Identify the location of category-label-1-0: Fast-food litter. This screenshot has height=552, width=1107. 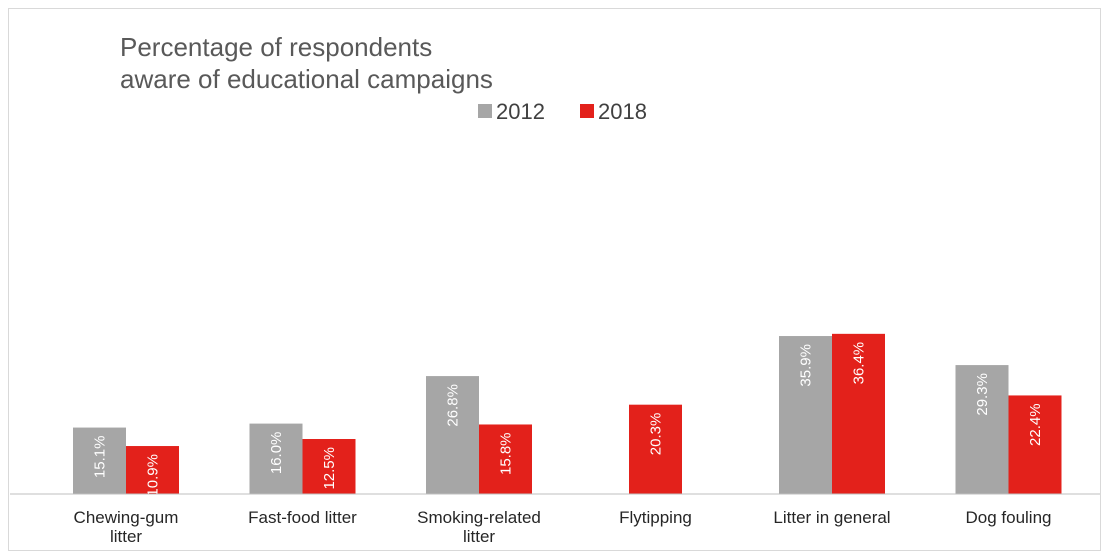
(302, 517).